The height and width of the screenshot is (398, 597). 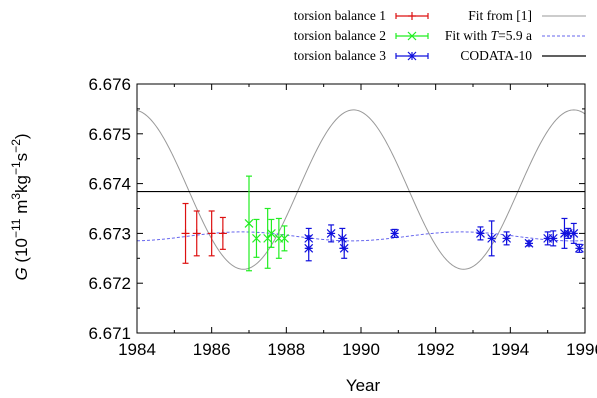 I want to click on y-tick-label: 6.673, so click(x=109, y=233).